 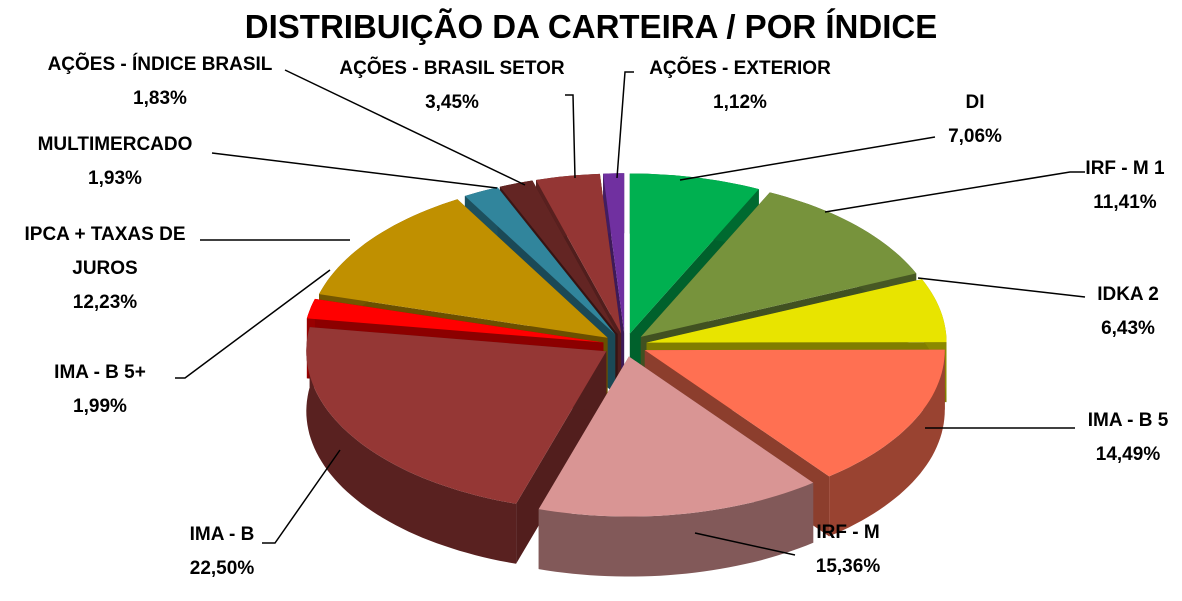 What do you see at coordinates (222, 534) in the screenshot?
I see `category-label: IMA - B` at bounding box center [222, 534].